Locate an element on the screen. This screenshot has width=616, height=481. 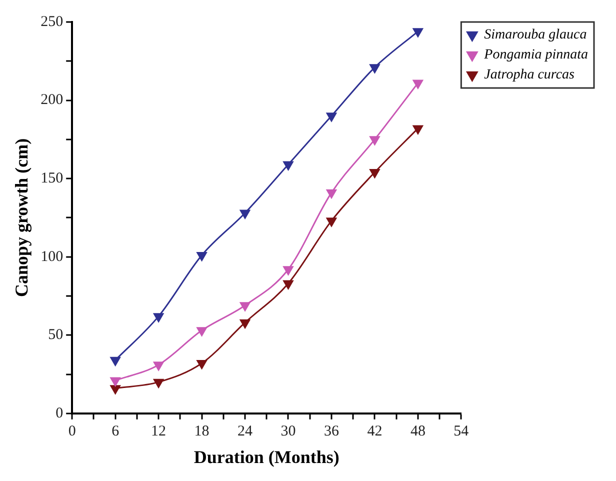
y-tick-label: 200 is located at coordinates (52, 100).